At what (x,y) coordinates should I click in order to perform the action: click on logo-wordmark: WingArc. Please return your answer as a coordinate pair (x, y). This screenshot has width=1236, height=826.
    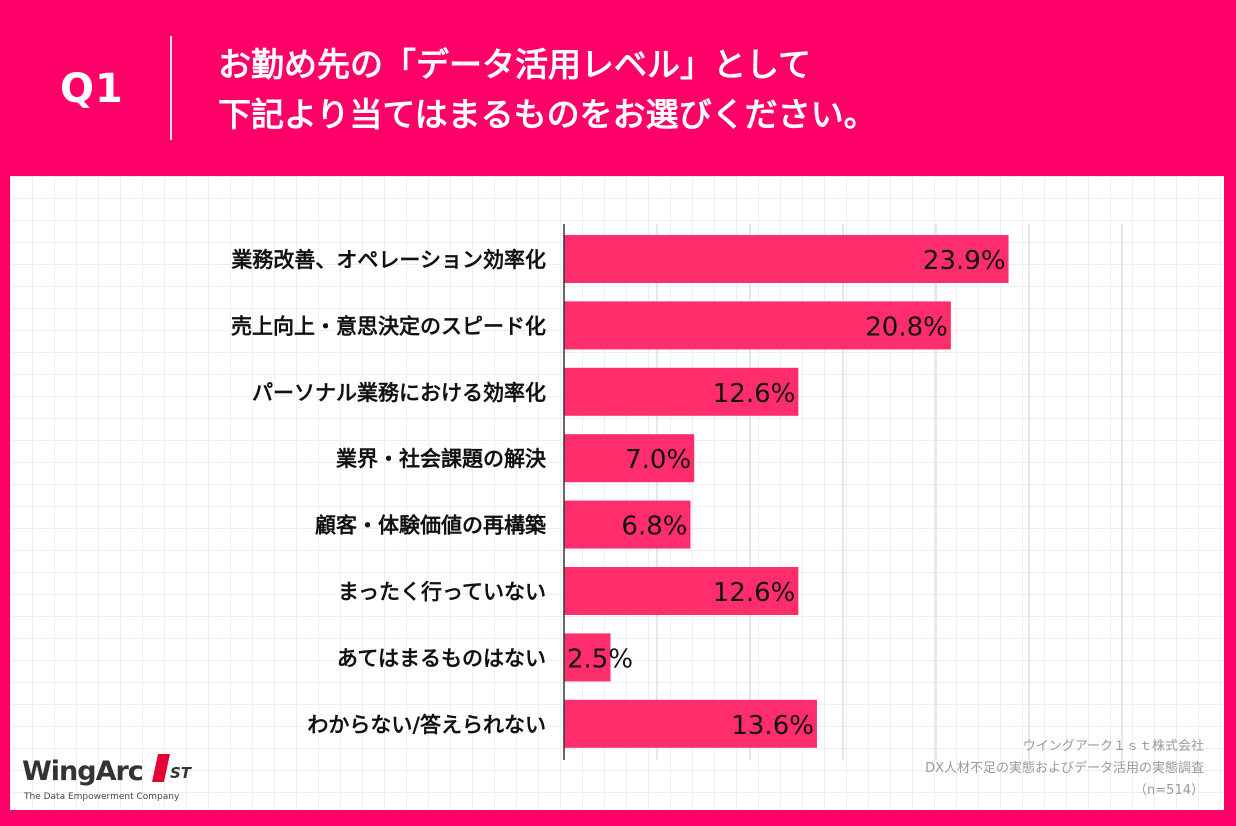
    Looking at the image, I should click on (83, 771).